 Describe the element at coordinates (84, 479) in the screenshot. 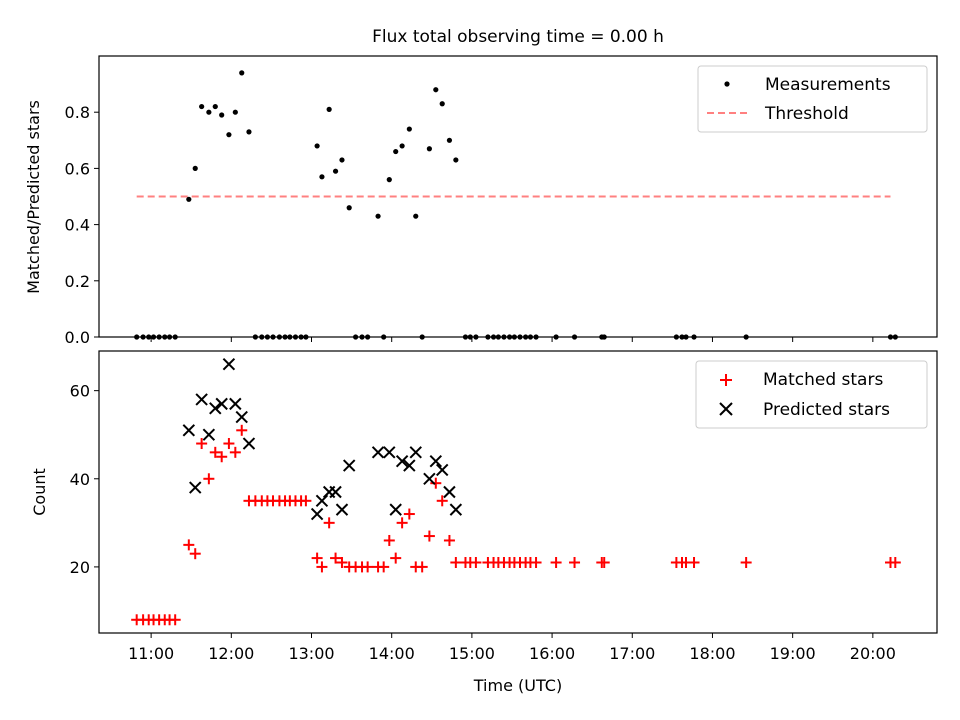

I see `bottom-y-ticks: 20 40 60` at that location.